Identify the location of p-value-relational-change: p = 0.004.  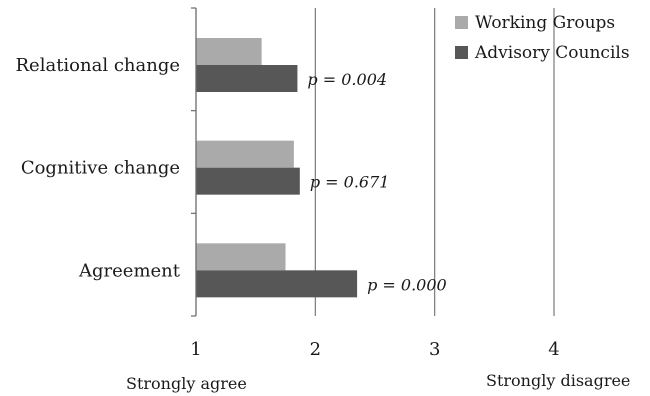
(347, 79).